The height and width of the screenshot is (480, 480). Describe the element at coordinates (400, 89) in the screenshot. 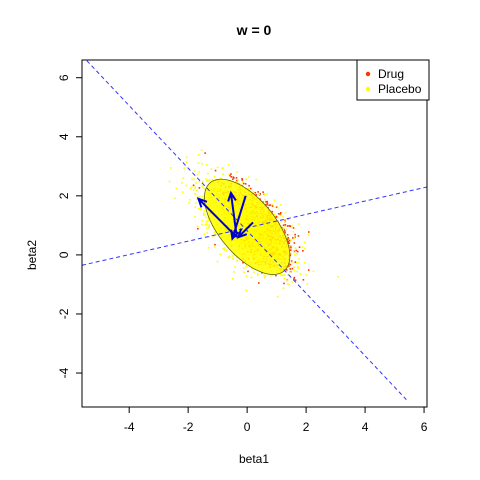

I see `legend-label-placebo: Placebo` at that location.